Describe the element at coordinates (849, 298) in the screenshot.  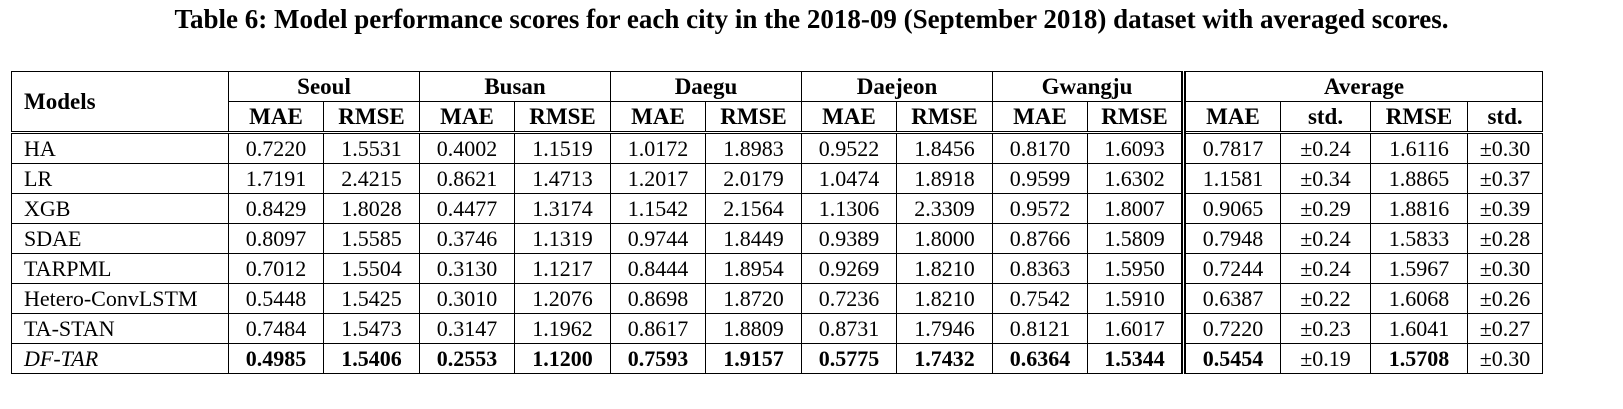
I see `cell-value: 0.7236` at that location.